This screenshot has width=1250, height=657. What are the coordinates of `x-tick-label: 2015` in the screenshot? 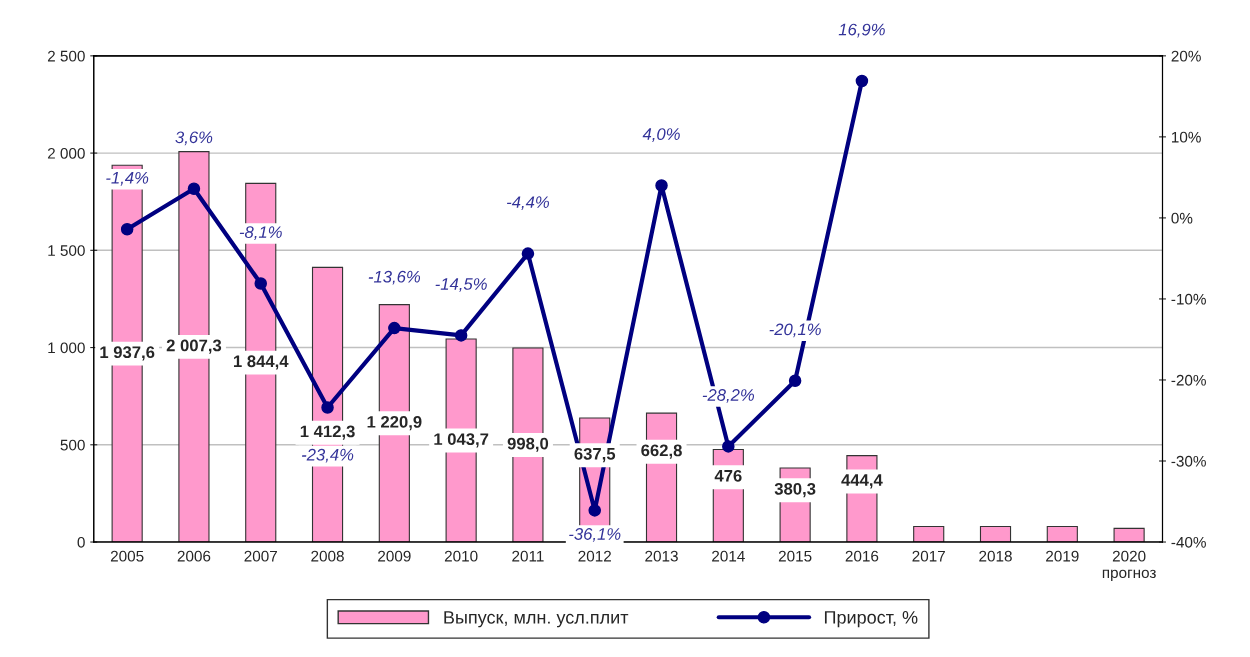 It's located at (795, 556).